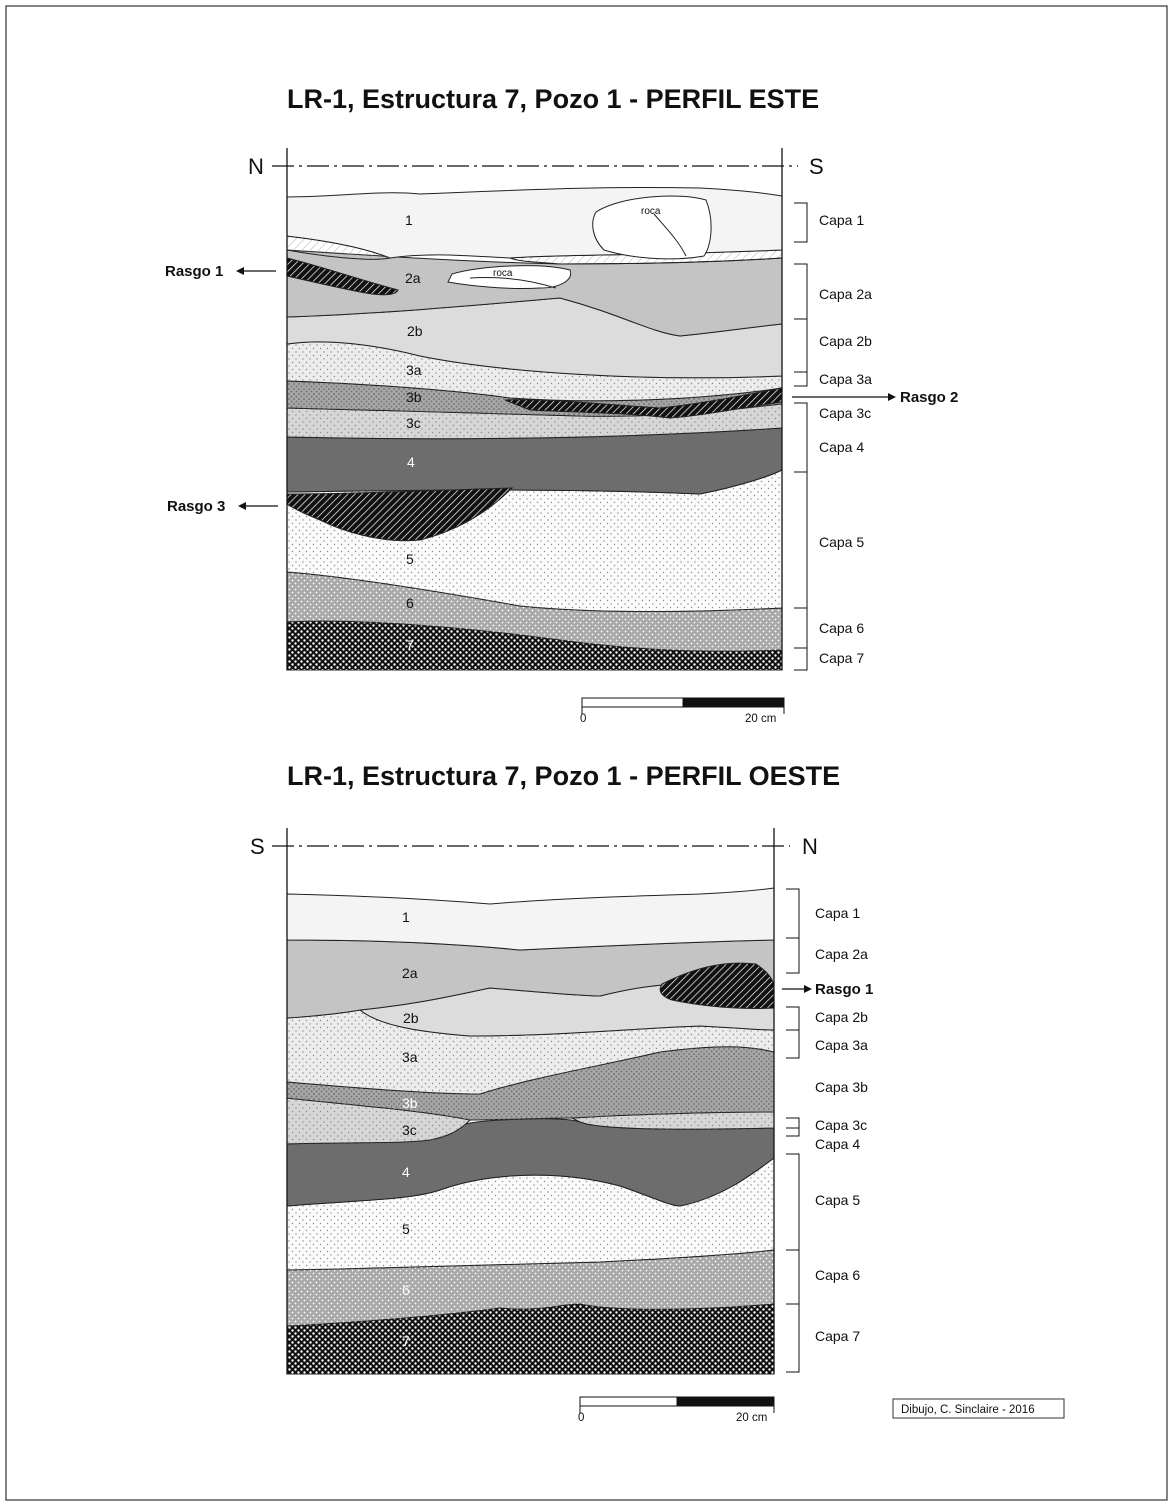 This screenshot has width=1173, height=1506. I want to click on rock-label-small: roca, so click(503, 273).